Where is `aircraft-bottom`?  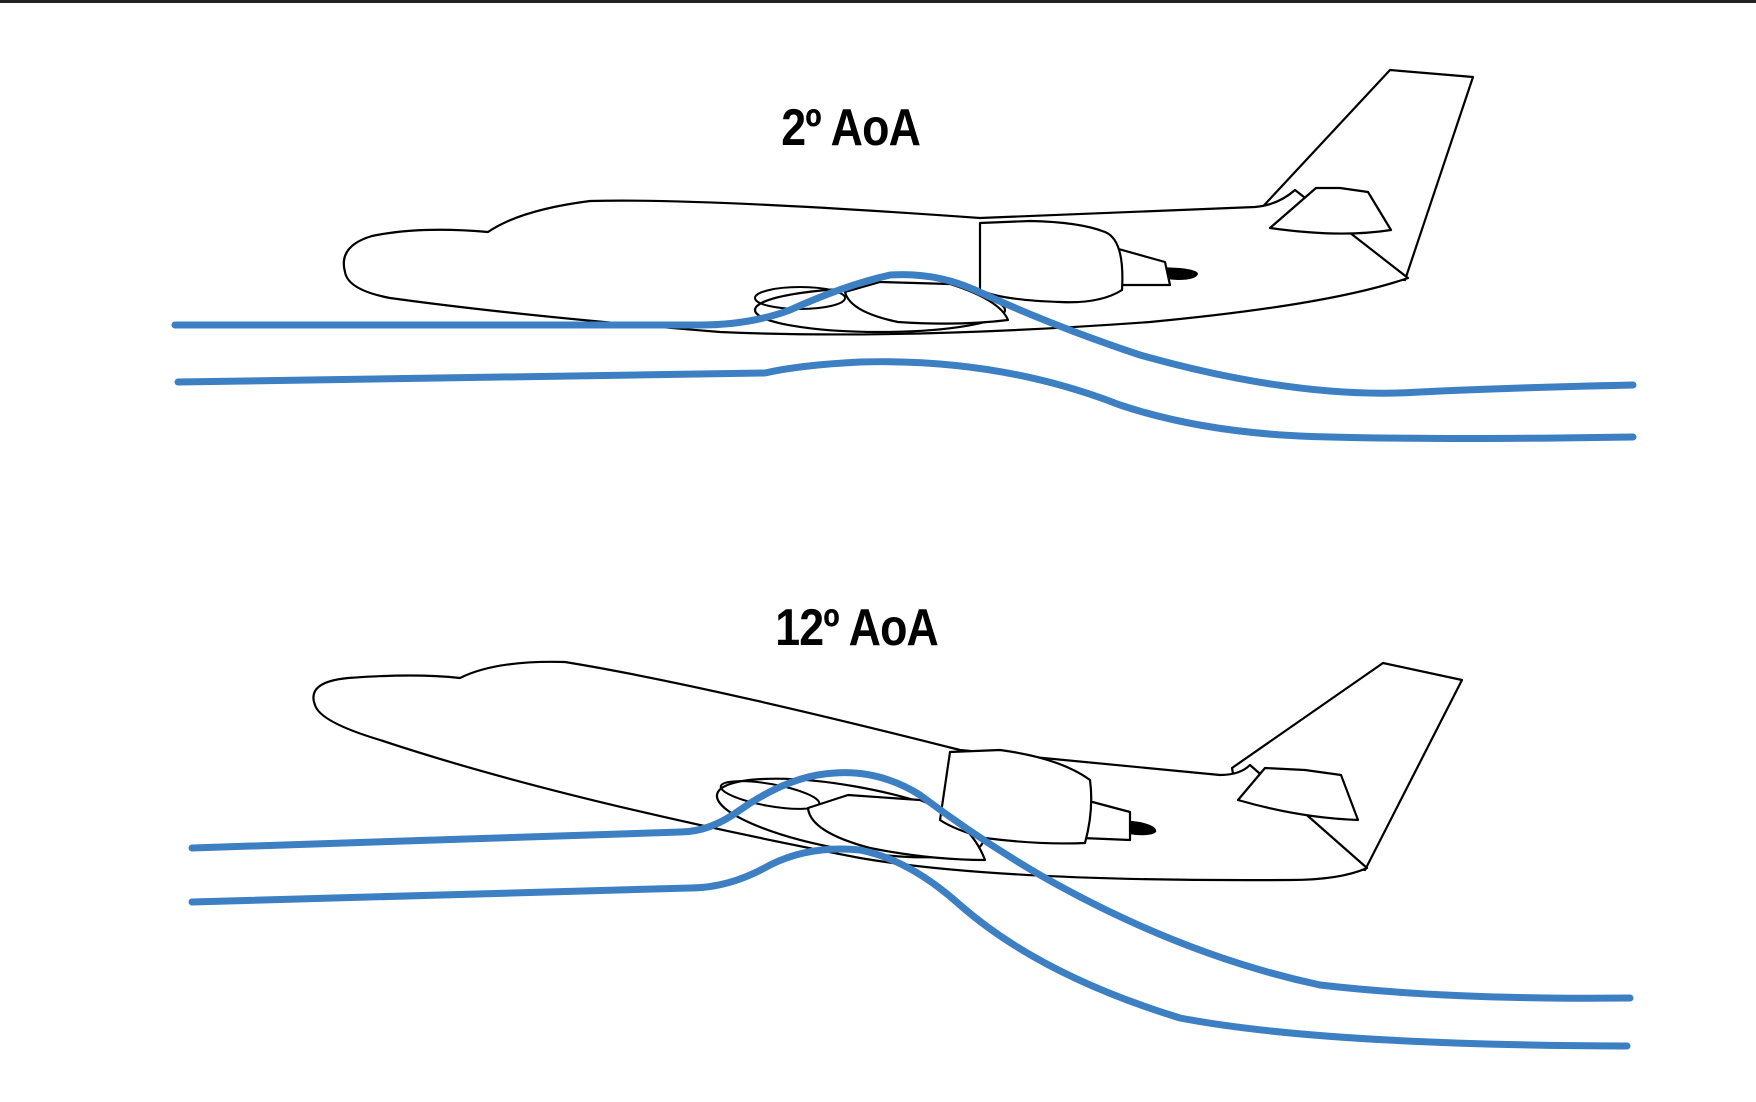 aircraft-bottom is located at coordinates (888, 771).